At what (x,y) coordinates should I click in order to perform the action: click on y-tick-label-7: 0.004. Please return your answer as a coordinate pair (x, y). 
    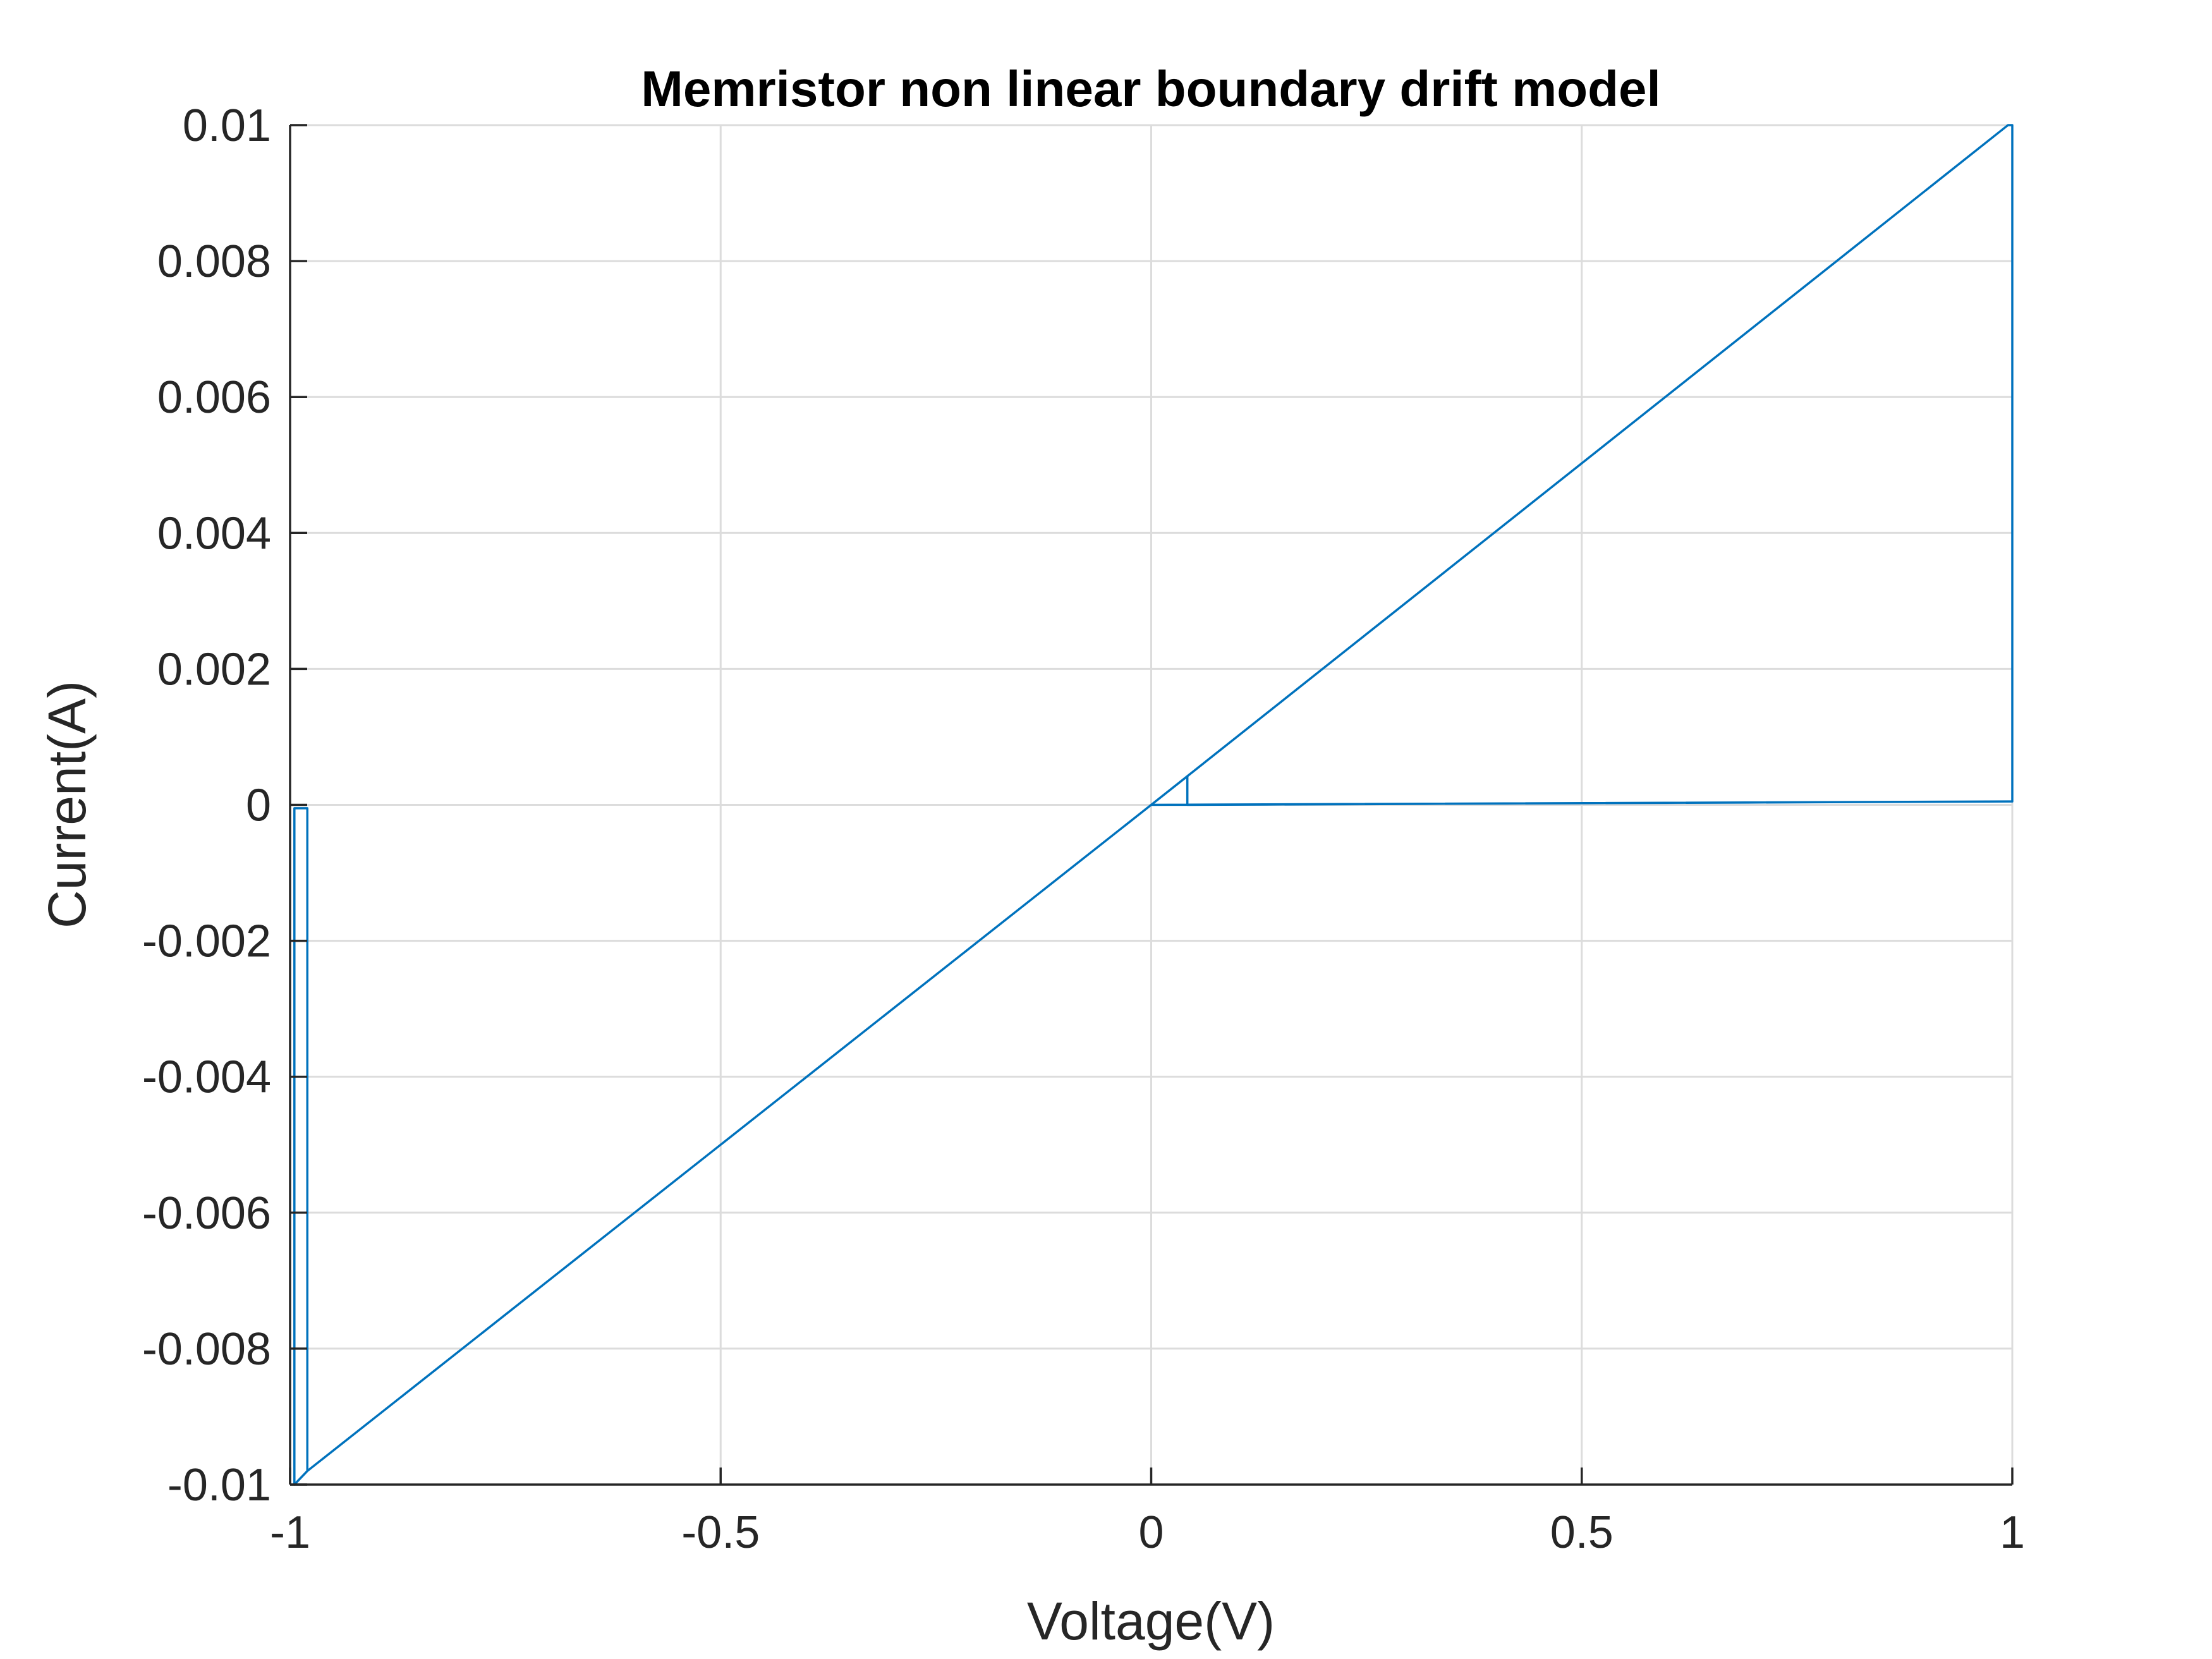
    Looking at the image, I should click on (214, 533).